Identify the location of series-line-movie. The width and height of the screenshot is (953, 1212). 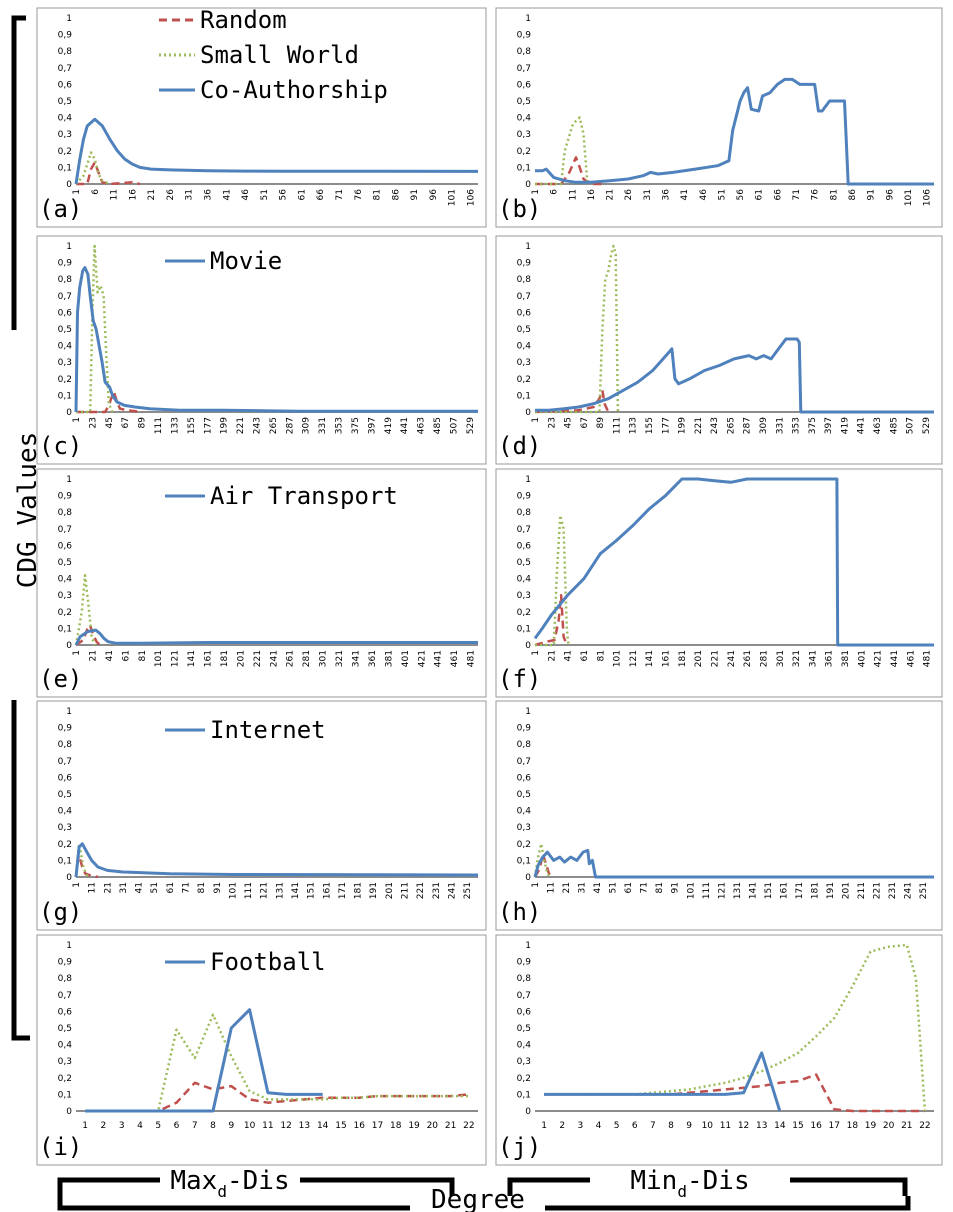
(734, 375).